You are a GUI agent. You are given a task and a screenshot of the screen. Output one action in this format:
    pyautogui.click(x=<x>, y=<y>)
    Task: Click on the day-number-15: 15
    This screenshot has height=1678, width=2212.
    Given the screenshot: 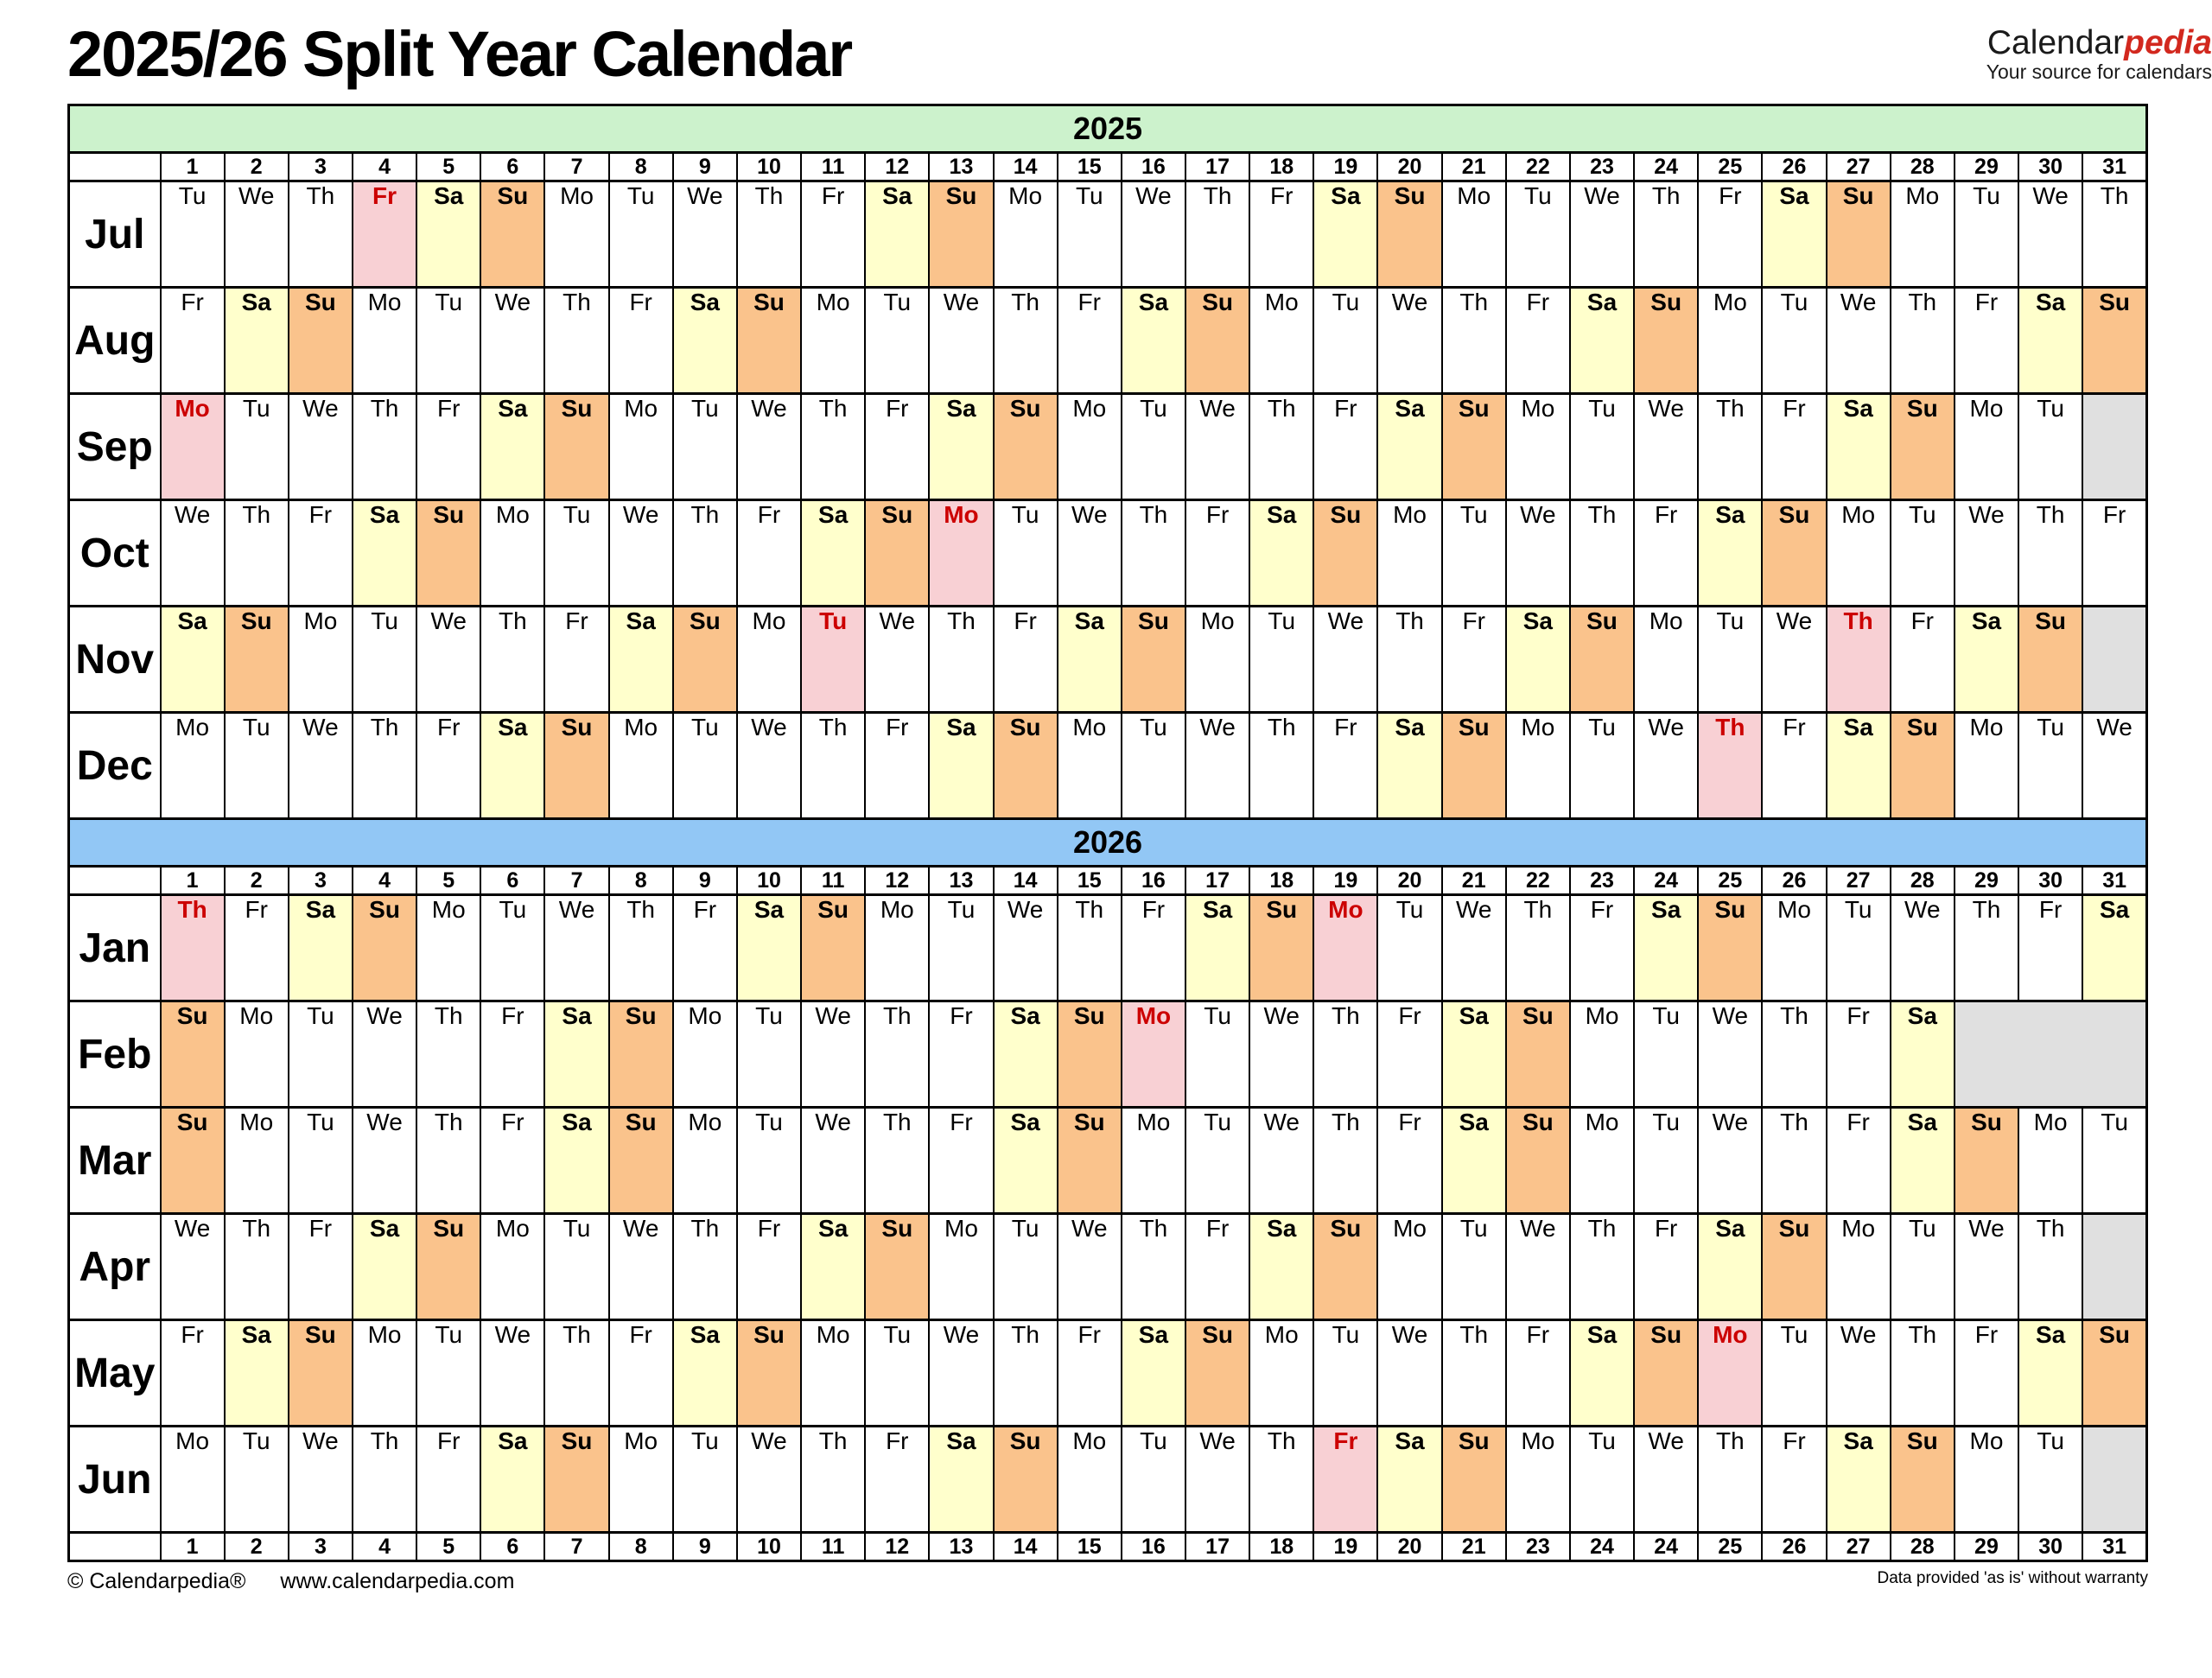 What is the action you would take?
    pyautogui.click(x=1089, y=167)
    